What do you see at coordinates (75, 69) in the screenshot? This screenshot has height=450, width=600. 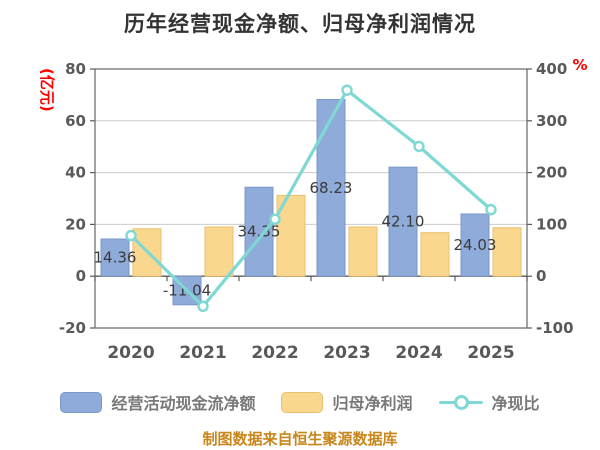 I see `y-axis-tick-label-left: 80` at bounding box center [75, 69].